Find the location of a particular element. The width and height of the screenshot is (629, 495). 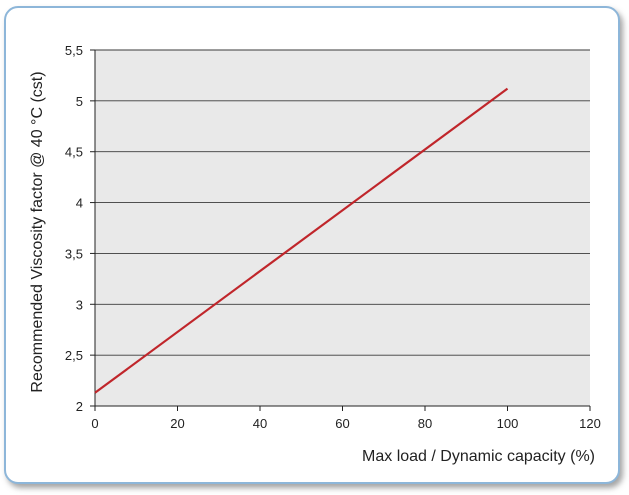

y-tick-label: 4 is located at coordinates (79, 203).